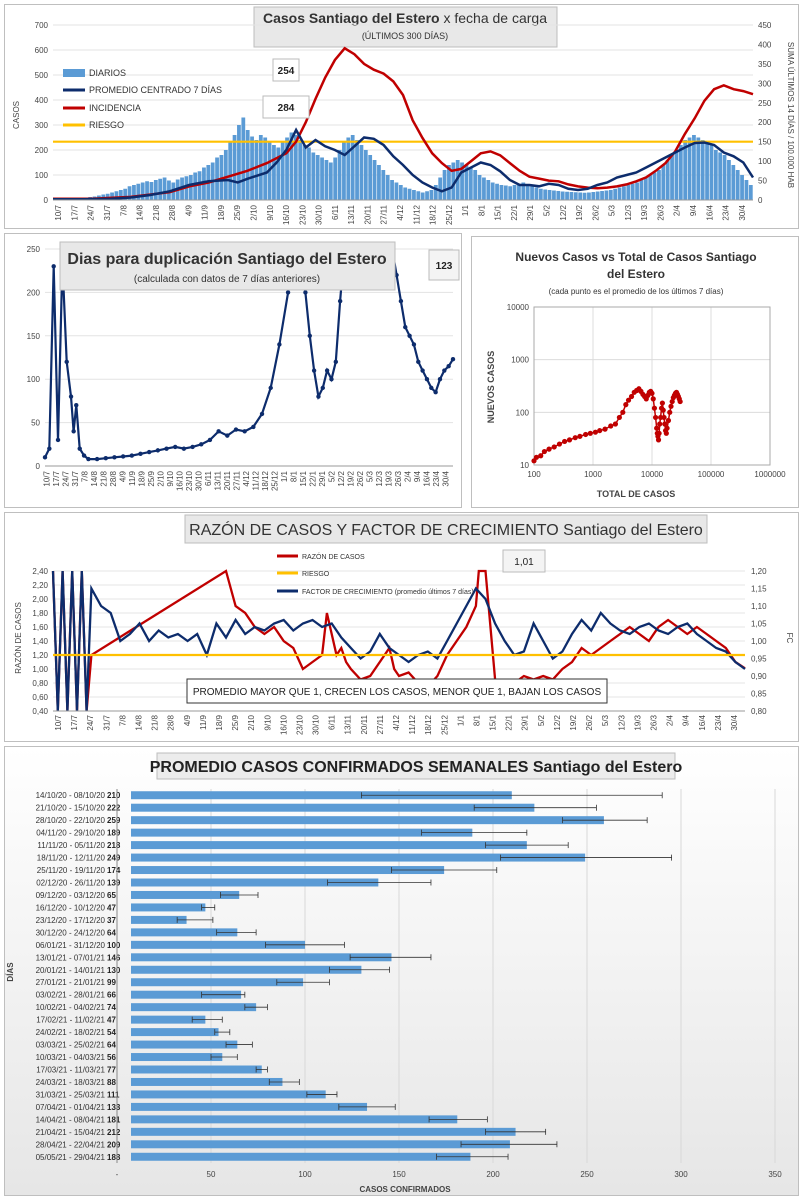 The width and height of the screenshot is (803, 1200). I want to click on y-tick-label: 2,20, so click(40, 585).